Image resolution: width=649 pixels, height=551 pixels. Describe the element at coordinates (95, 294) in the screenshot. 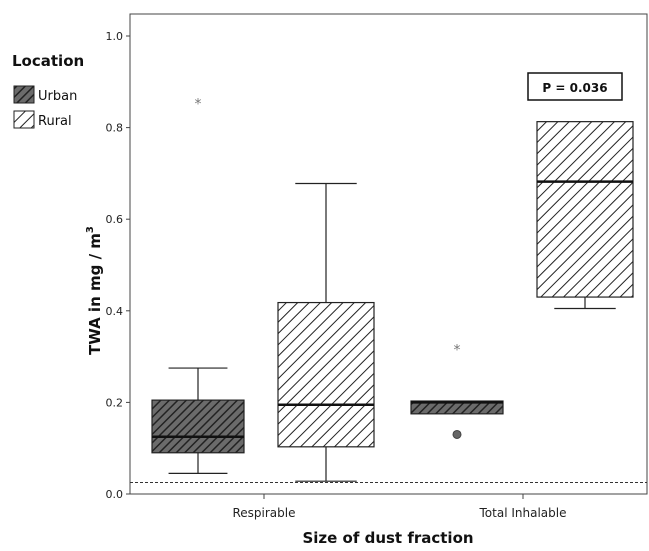

I see `y-axis-title-text: TWA in mg / m` at that location.